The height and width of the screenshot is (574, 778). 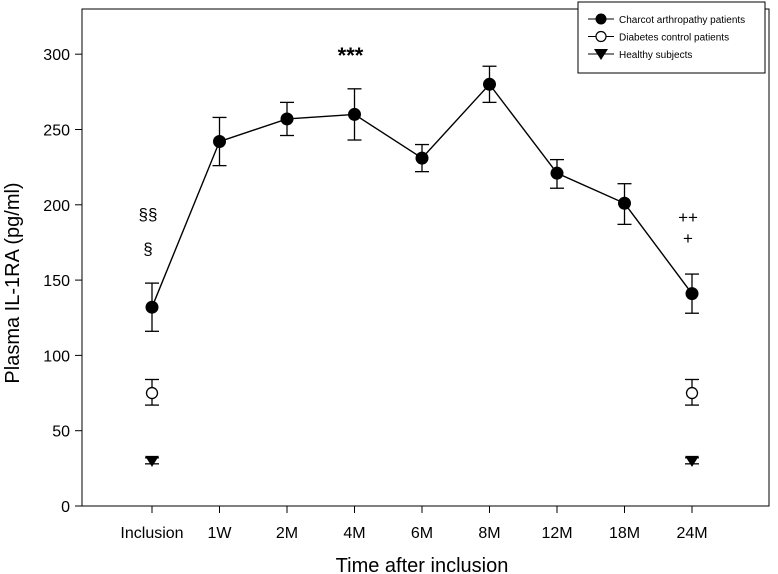 What do you see at coordinates (65, 507) in the screenshot?
I see `y-tick-label: 0` at bounding box center [65, 507].